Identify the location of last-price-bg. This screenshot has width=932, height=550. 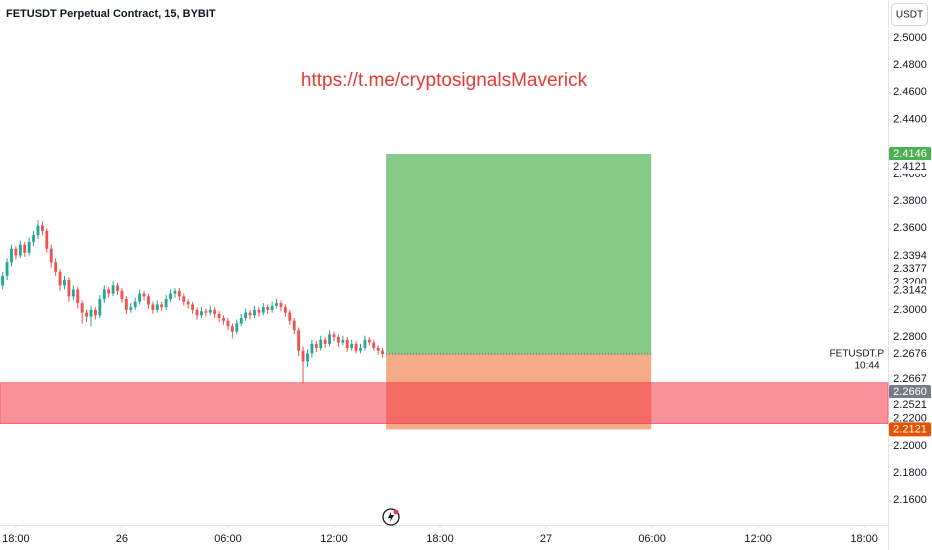
(911, 353).